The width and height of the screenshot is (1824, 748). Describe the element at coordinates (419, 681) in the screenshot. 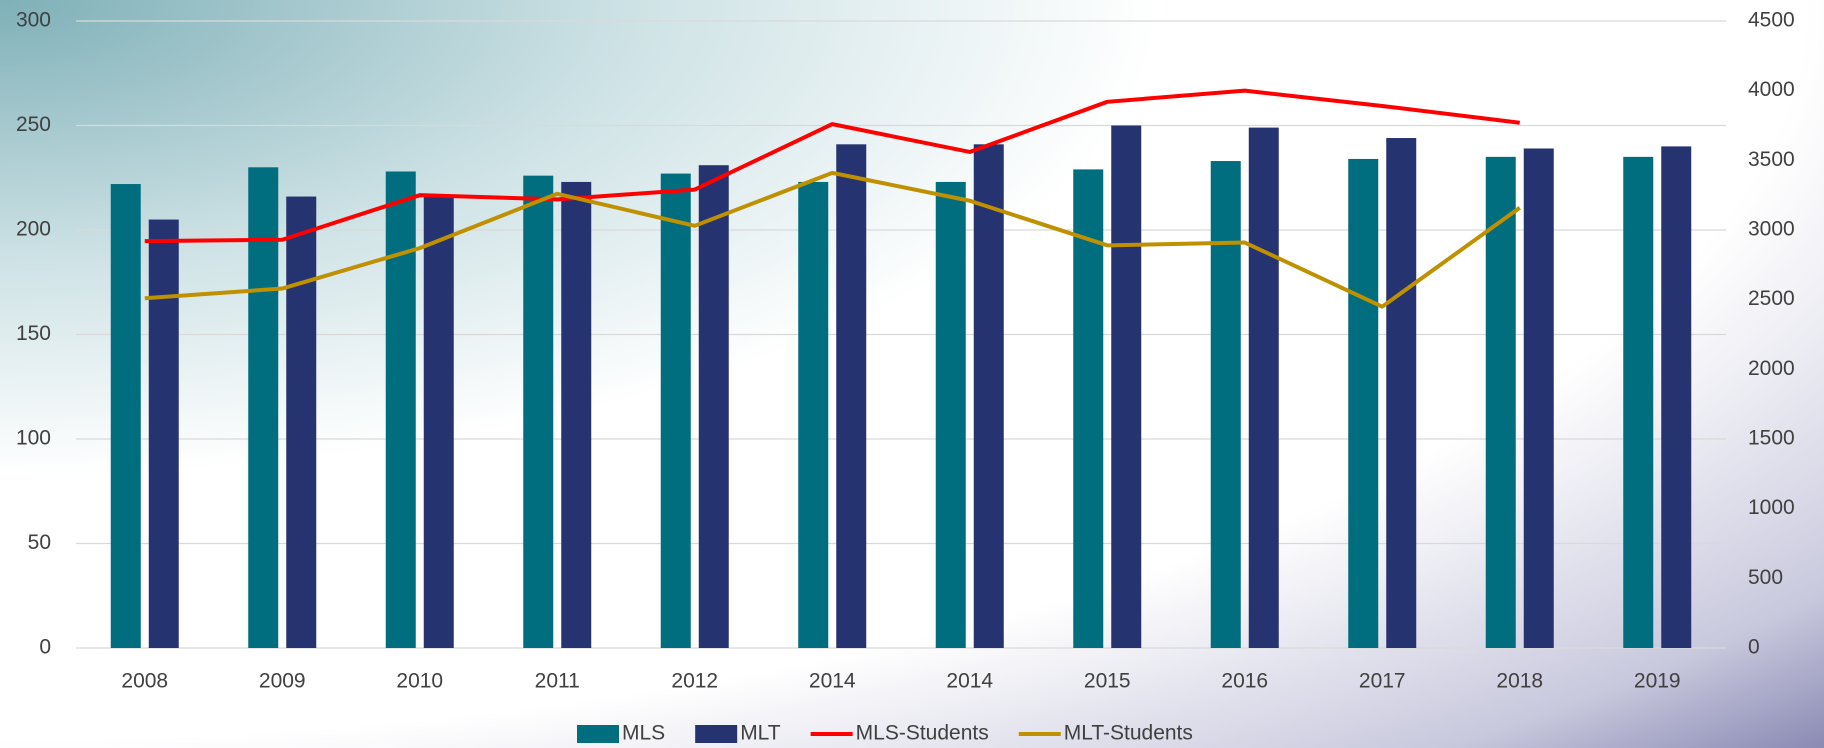

I see `x-tick-label: 2010` at that location.